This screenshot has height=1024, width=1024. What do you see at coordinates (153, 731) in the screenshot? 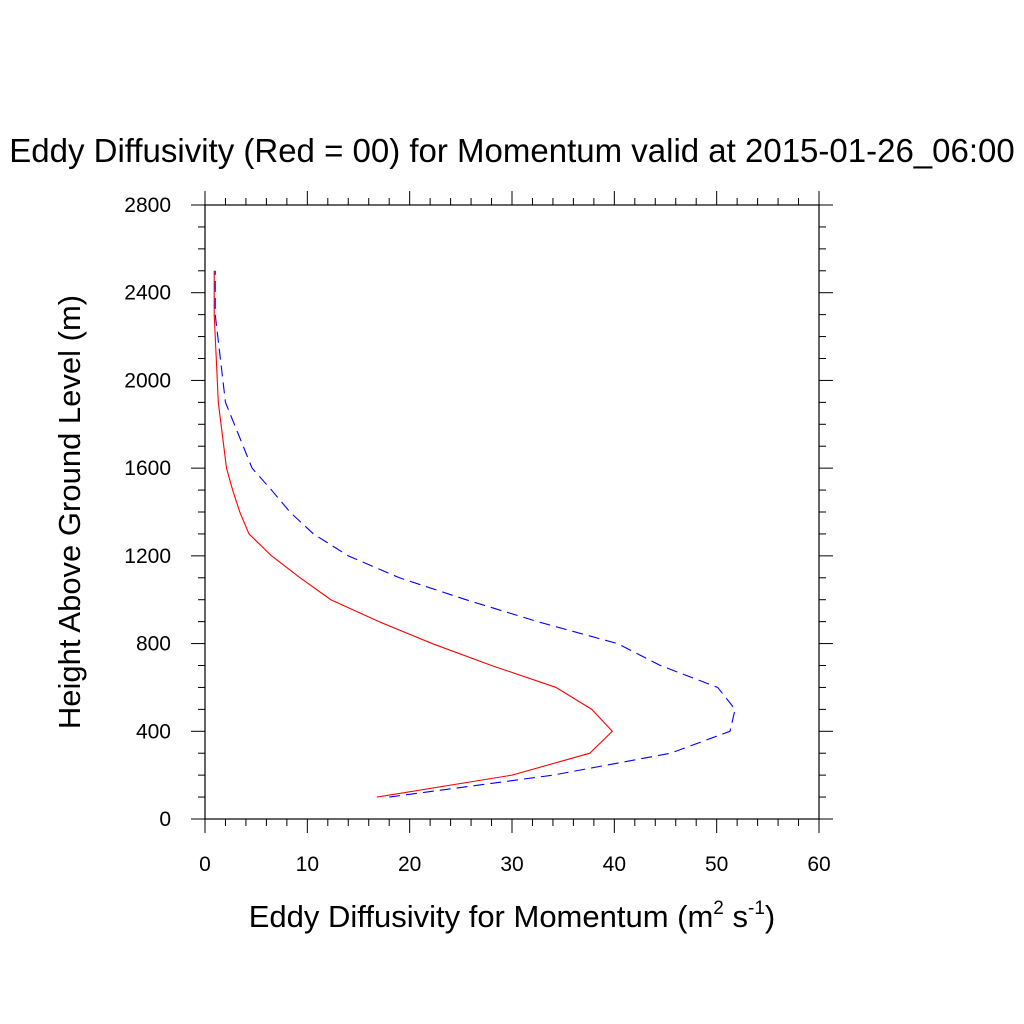
I see `y-tick-label: 400` at bounding box center [153, 731].